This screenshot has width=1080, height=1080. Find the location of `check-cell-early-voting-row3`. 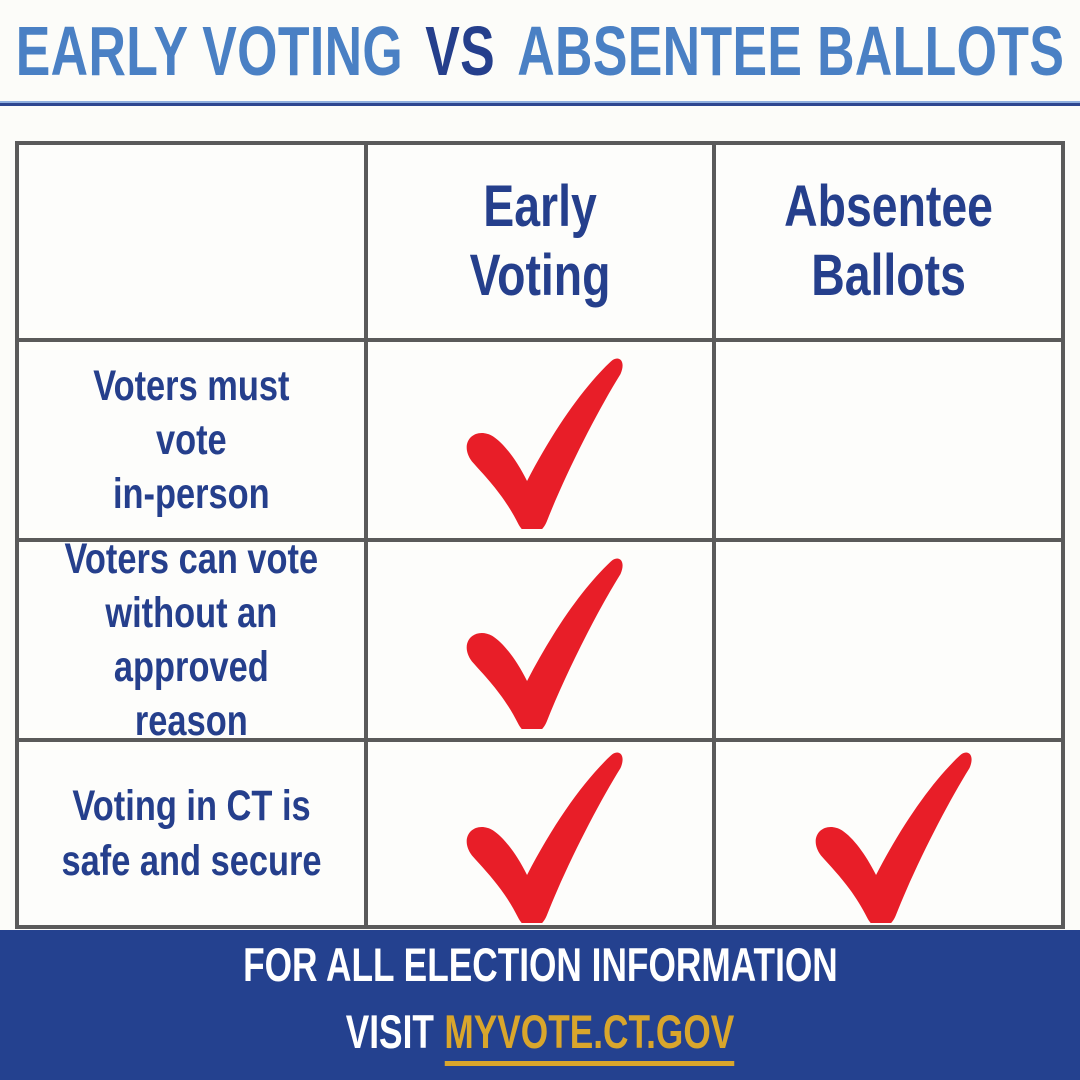

check-cell-early-voting-row3 is located at coordinates (540, 833).